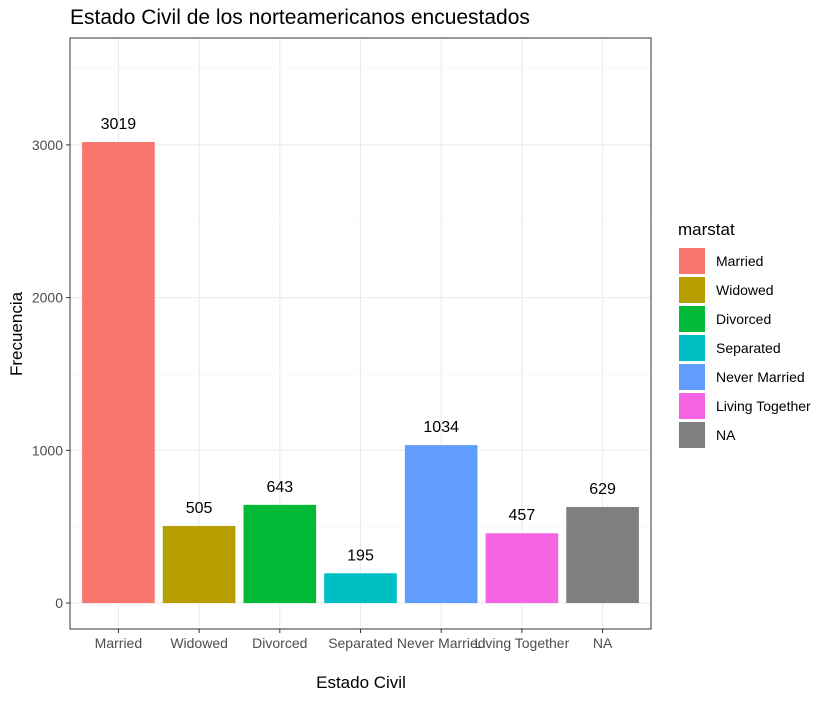 The width and height of the screenshot is (840, 720). I want to click on x-tick-label: Divorced, so click(279, 643).